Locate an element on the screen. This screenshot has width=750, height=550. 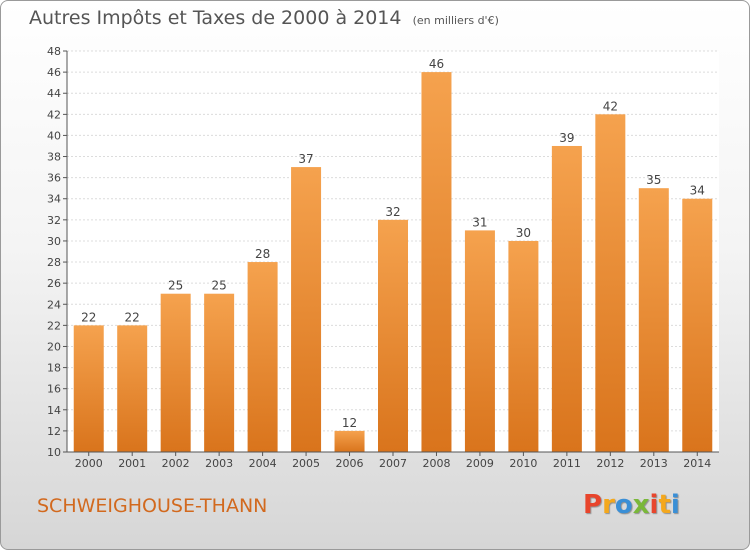
chart-unit: (en milliers d'€) is located at coordinates (455, 20).